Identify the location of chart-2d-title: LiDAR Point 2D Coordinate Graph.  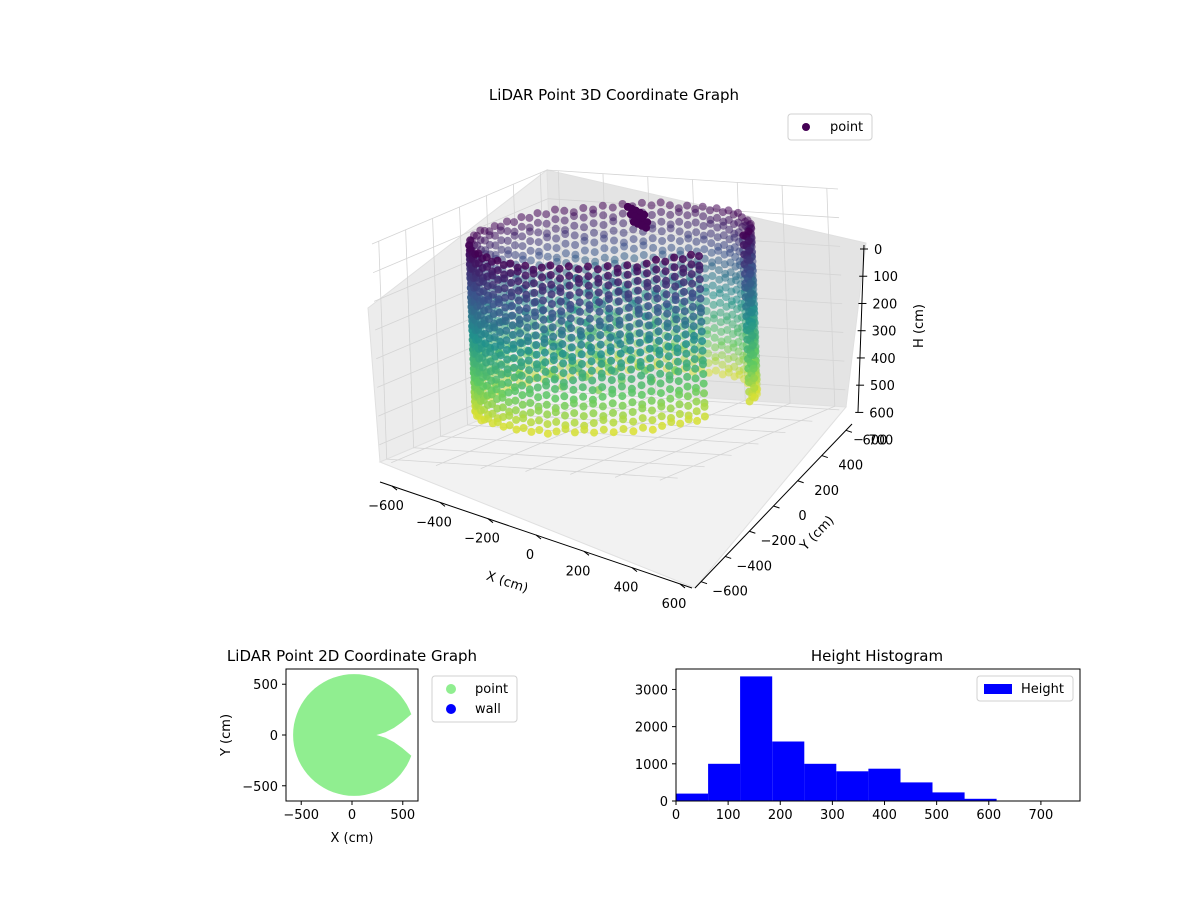
(352, 656).